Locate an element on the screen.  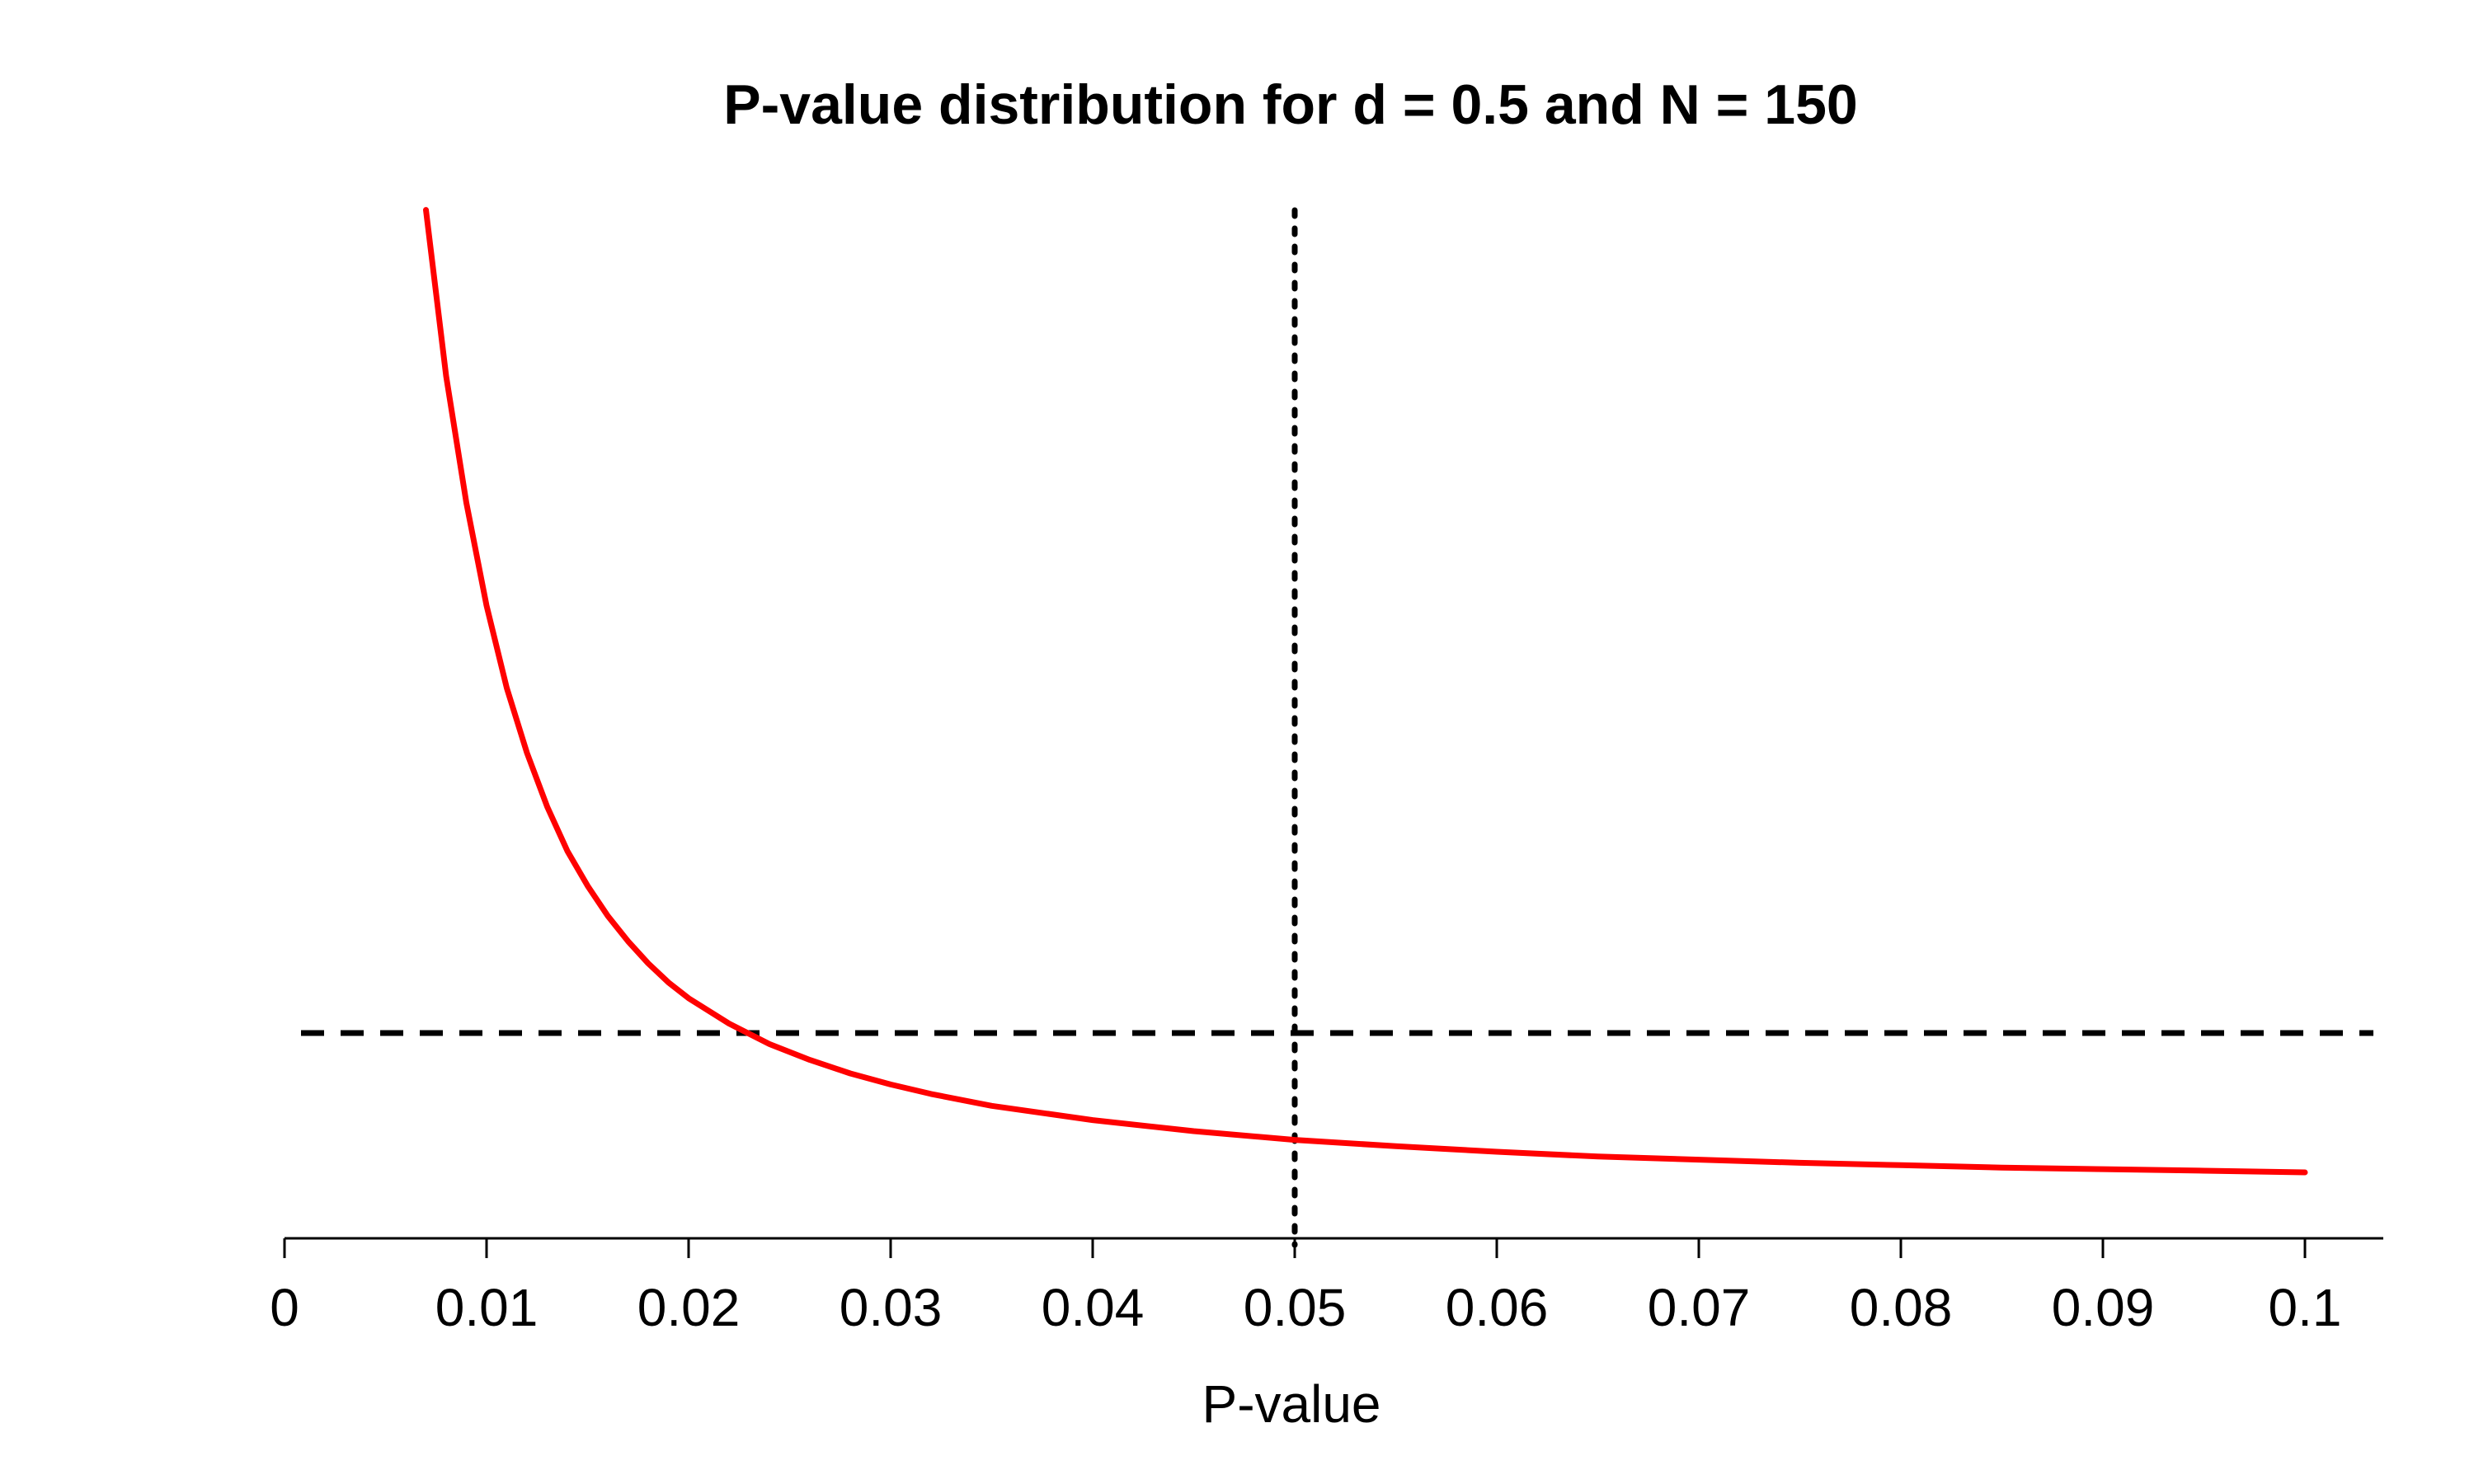
x-tick-label: 0.1 is located at coordinates (2305, 1307).